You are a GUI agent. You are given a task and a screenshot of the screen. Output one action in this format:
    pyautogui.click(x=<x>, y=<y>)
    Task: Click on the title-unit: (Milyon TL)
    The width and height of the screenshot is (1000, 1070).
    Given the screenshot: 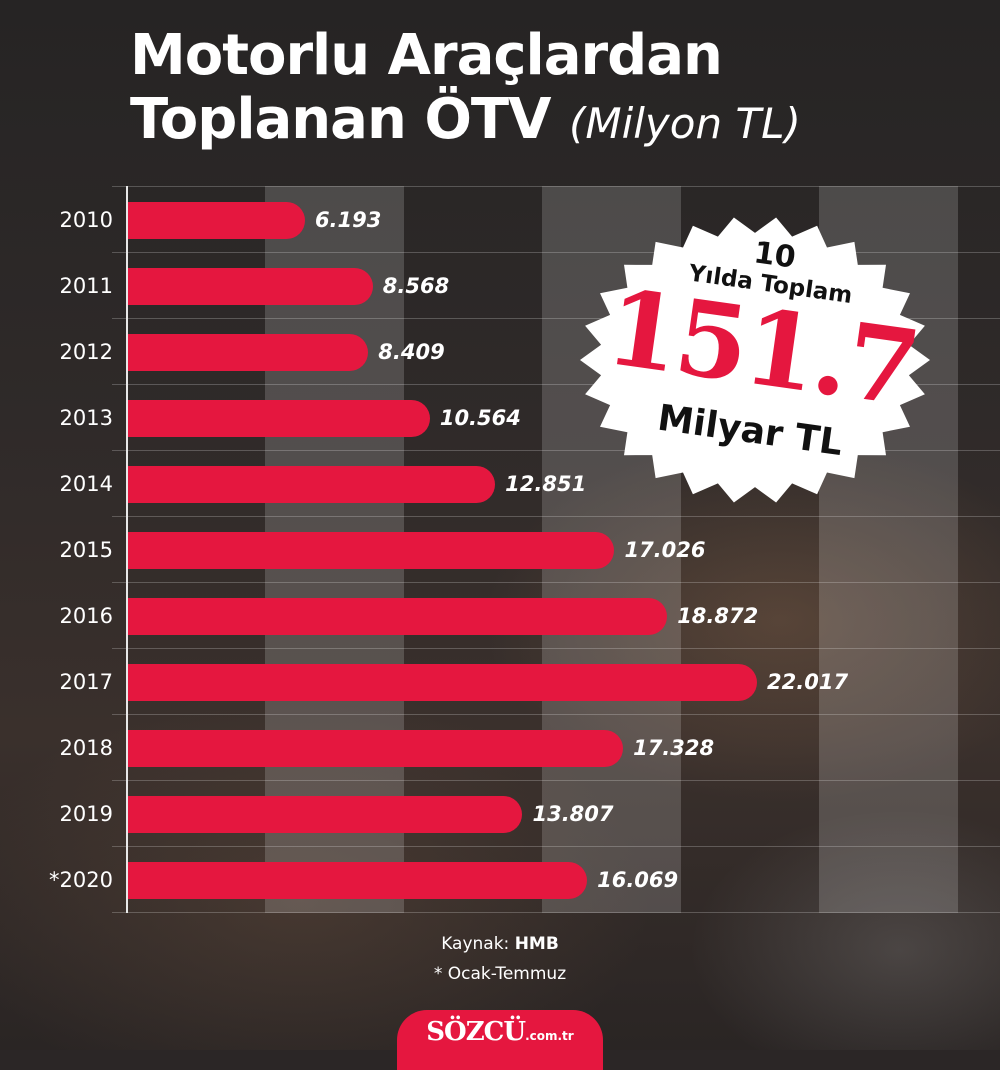 What is the action you would take?
    pyautogui.click(x=684, y=123)
    